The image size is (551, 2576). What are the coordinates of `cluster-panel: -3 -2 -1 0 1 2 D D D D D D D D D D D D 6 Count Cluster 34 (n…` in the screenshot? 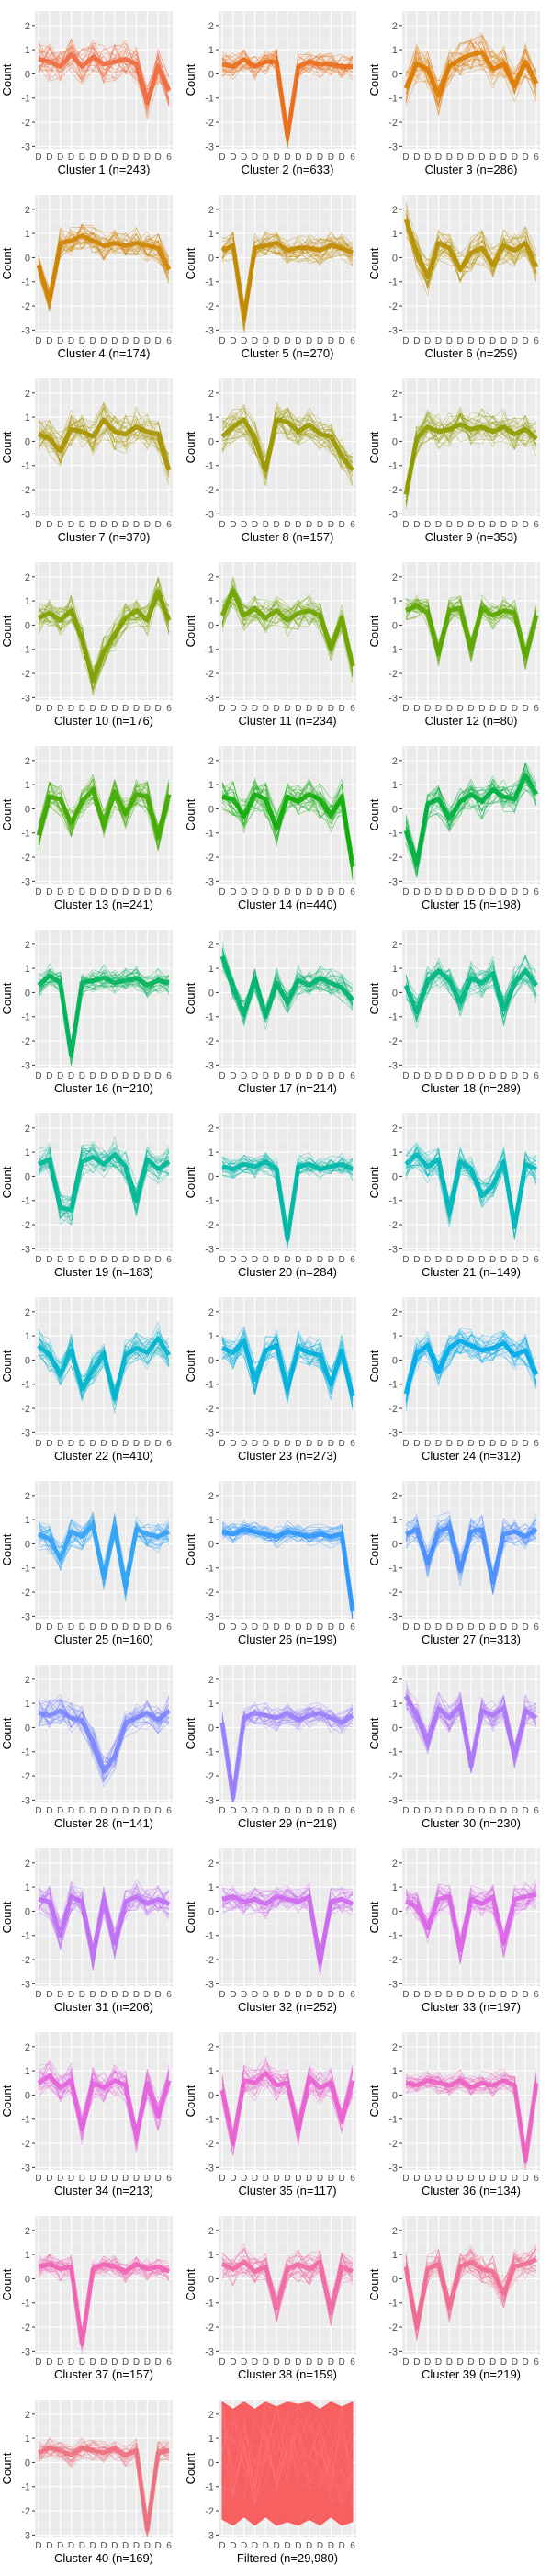 It's located at (92, 2117).